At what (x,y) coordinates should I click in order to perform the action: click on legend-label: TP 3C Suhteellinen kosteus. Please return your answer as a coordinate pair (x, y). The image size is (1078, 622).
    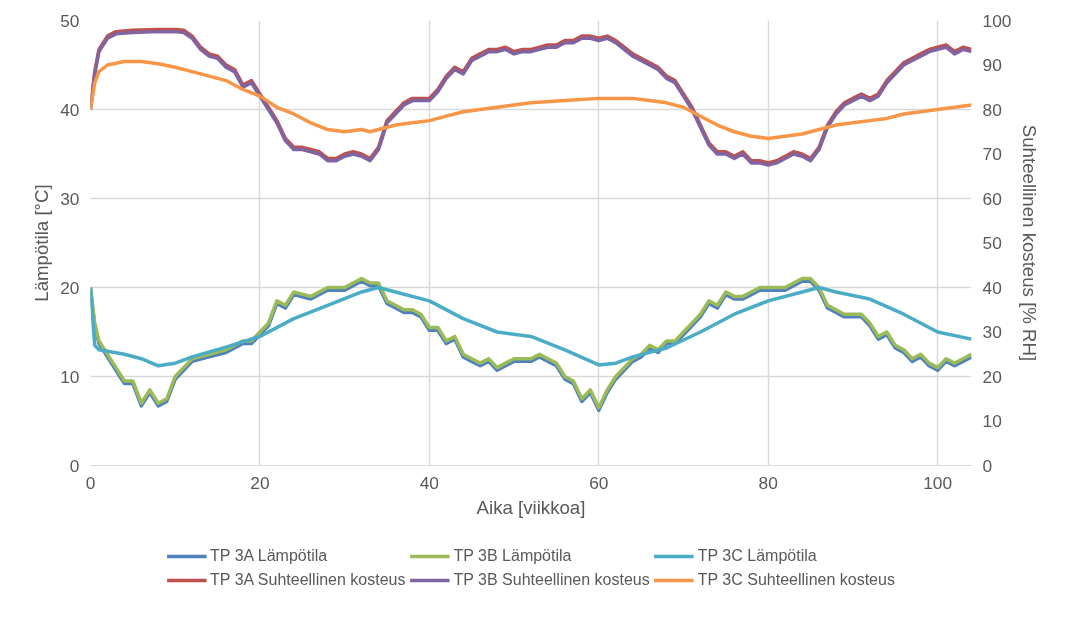
    Looking at the image, I should click on (796, 579).